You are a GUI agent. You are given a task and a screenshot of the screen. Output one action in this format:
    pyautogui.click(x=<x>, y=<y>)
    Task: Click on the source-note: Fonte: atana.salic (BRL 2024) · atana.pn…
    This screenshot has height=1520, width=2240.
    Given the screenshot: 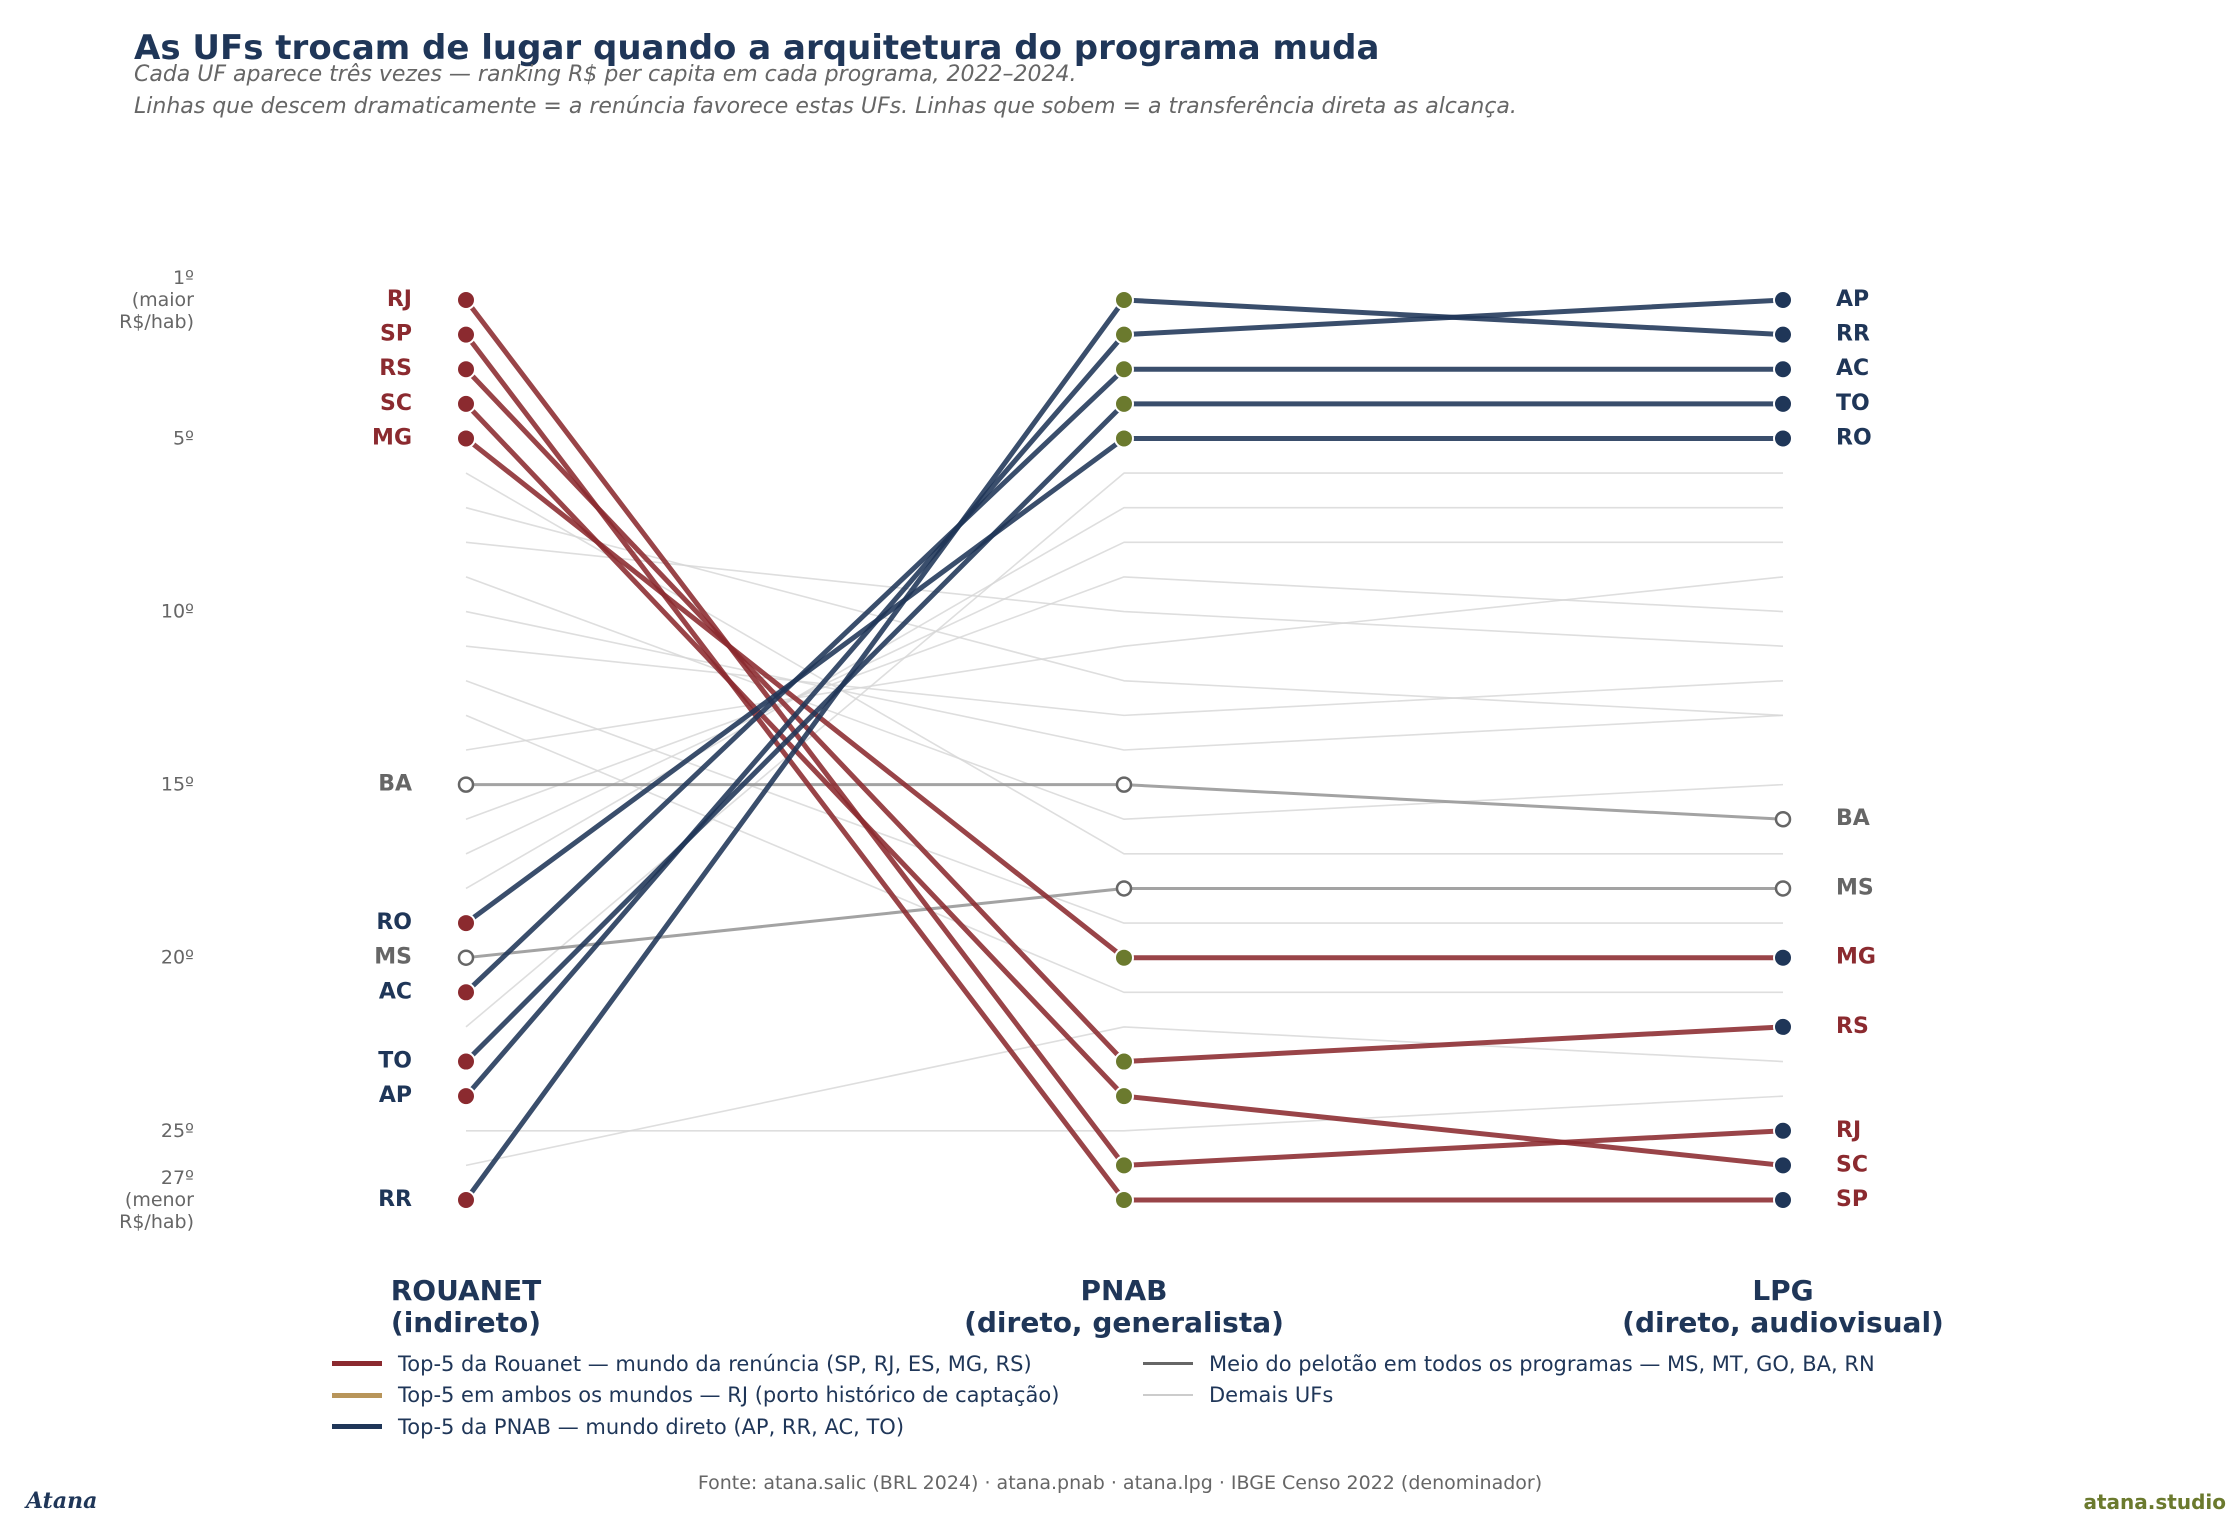 What is the action you would take?
    pyautogui.click(x=1120, y=1483)
    